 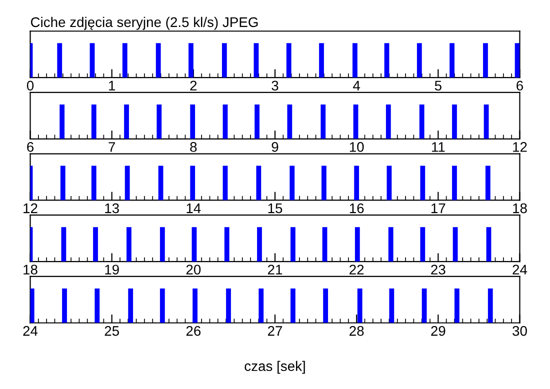 What do you see at coordinates (275, 331) in the screenshot?
I see `x-tick-label: 27` at bounding box center [275, 331].